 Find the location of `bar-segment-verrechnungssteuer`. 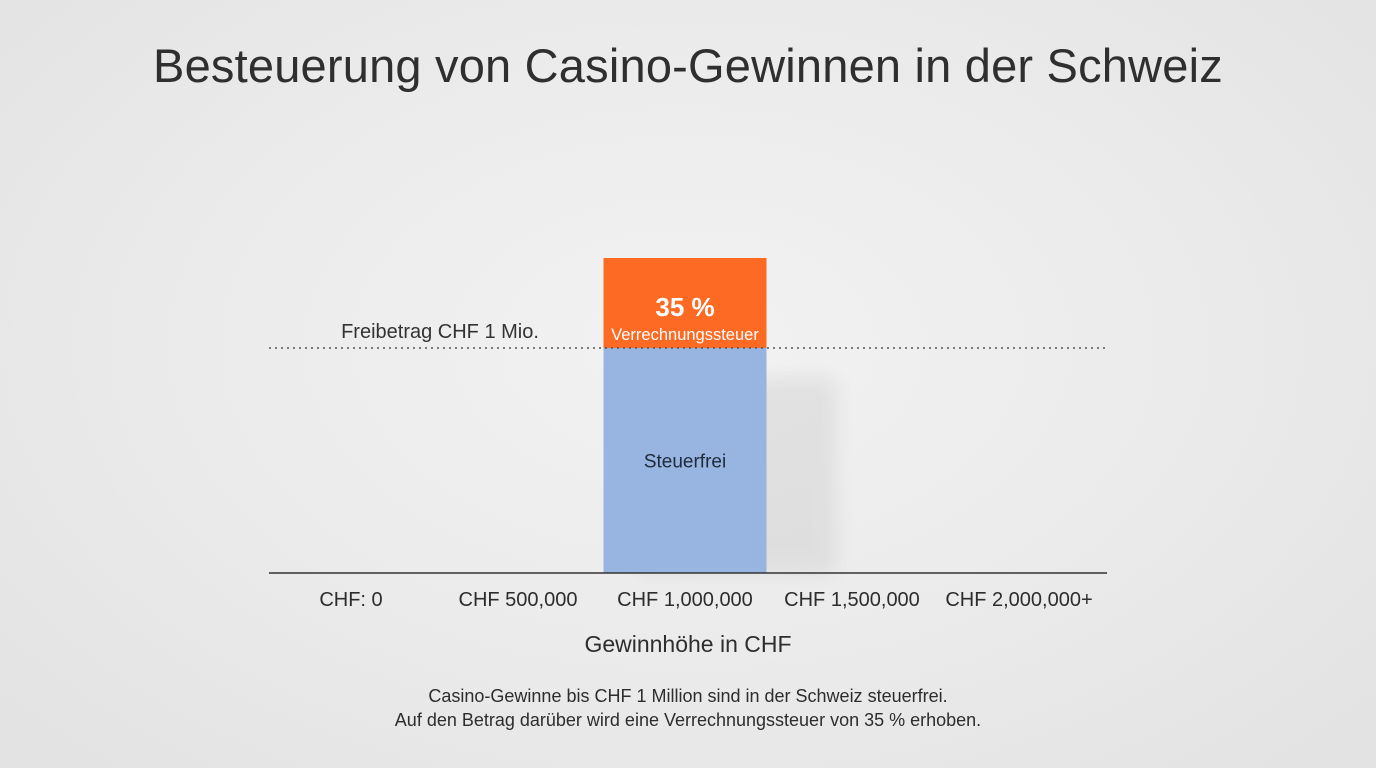

bar-segment-verrechnungssteuer is located at coordinates (685, 303).